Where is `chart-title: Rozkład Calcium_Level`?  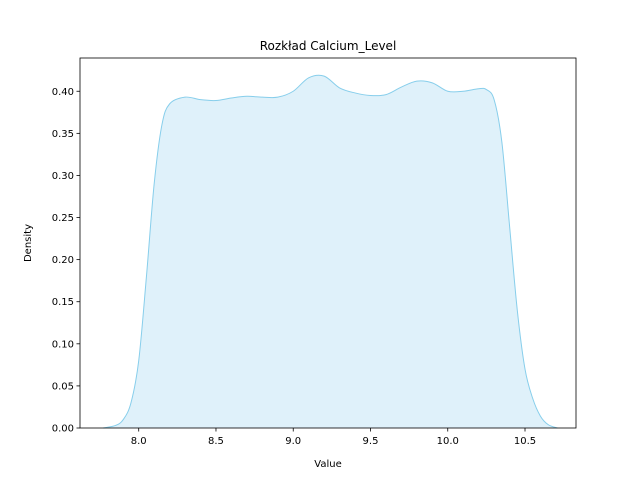 chart-title: Rozkład Calcium_Level is located at coordinates (328, 46).